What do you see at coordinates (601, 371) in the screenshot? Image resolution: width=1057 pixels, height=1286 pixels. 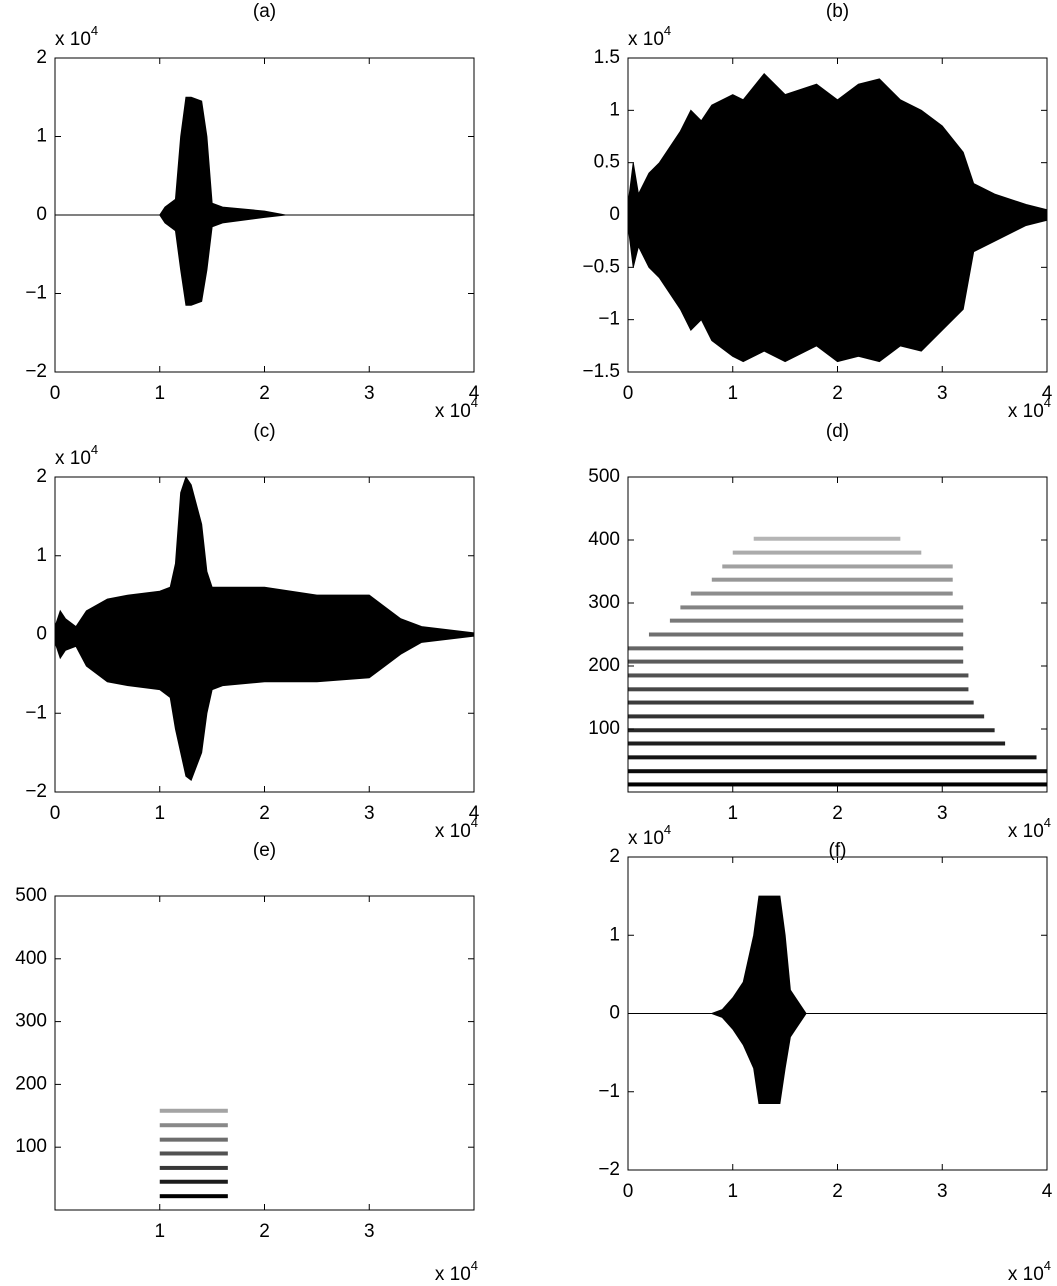 I see `y-tick-label: −1.5` at bounding box center [601, 371].